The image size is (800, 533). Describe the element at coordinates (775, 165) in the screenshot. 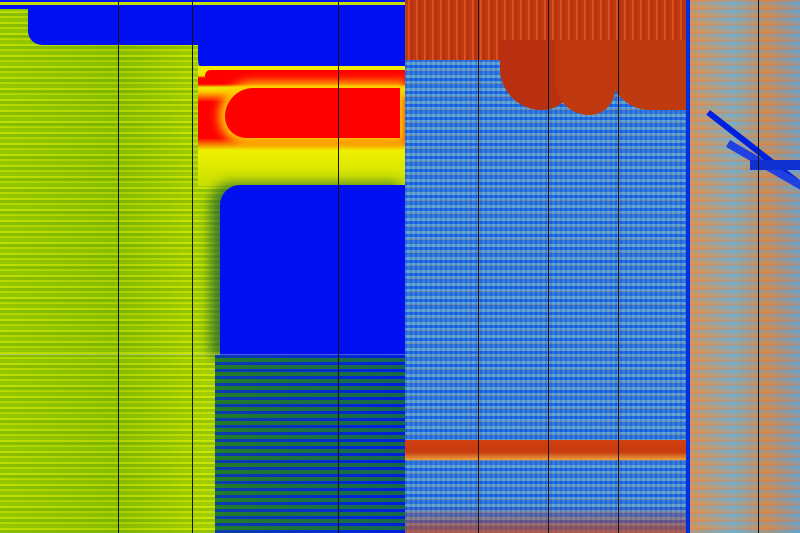

I see `blue-patch` at that location.